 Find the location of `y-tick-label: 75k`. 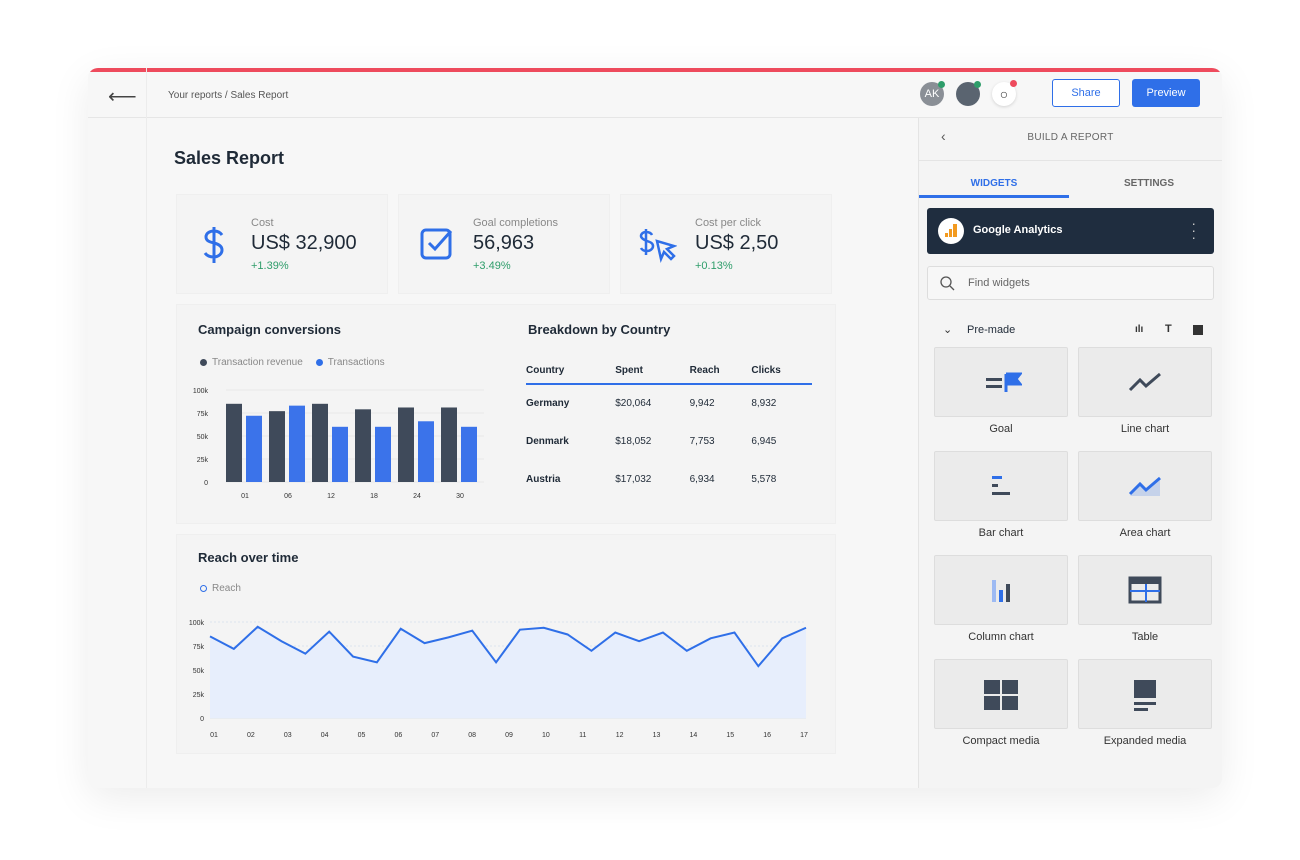

y-tick-label: 75k is located at coordinates (203, 414).